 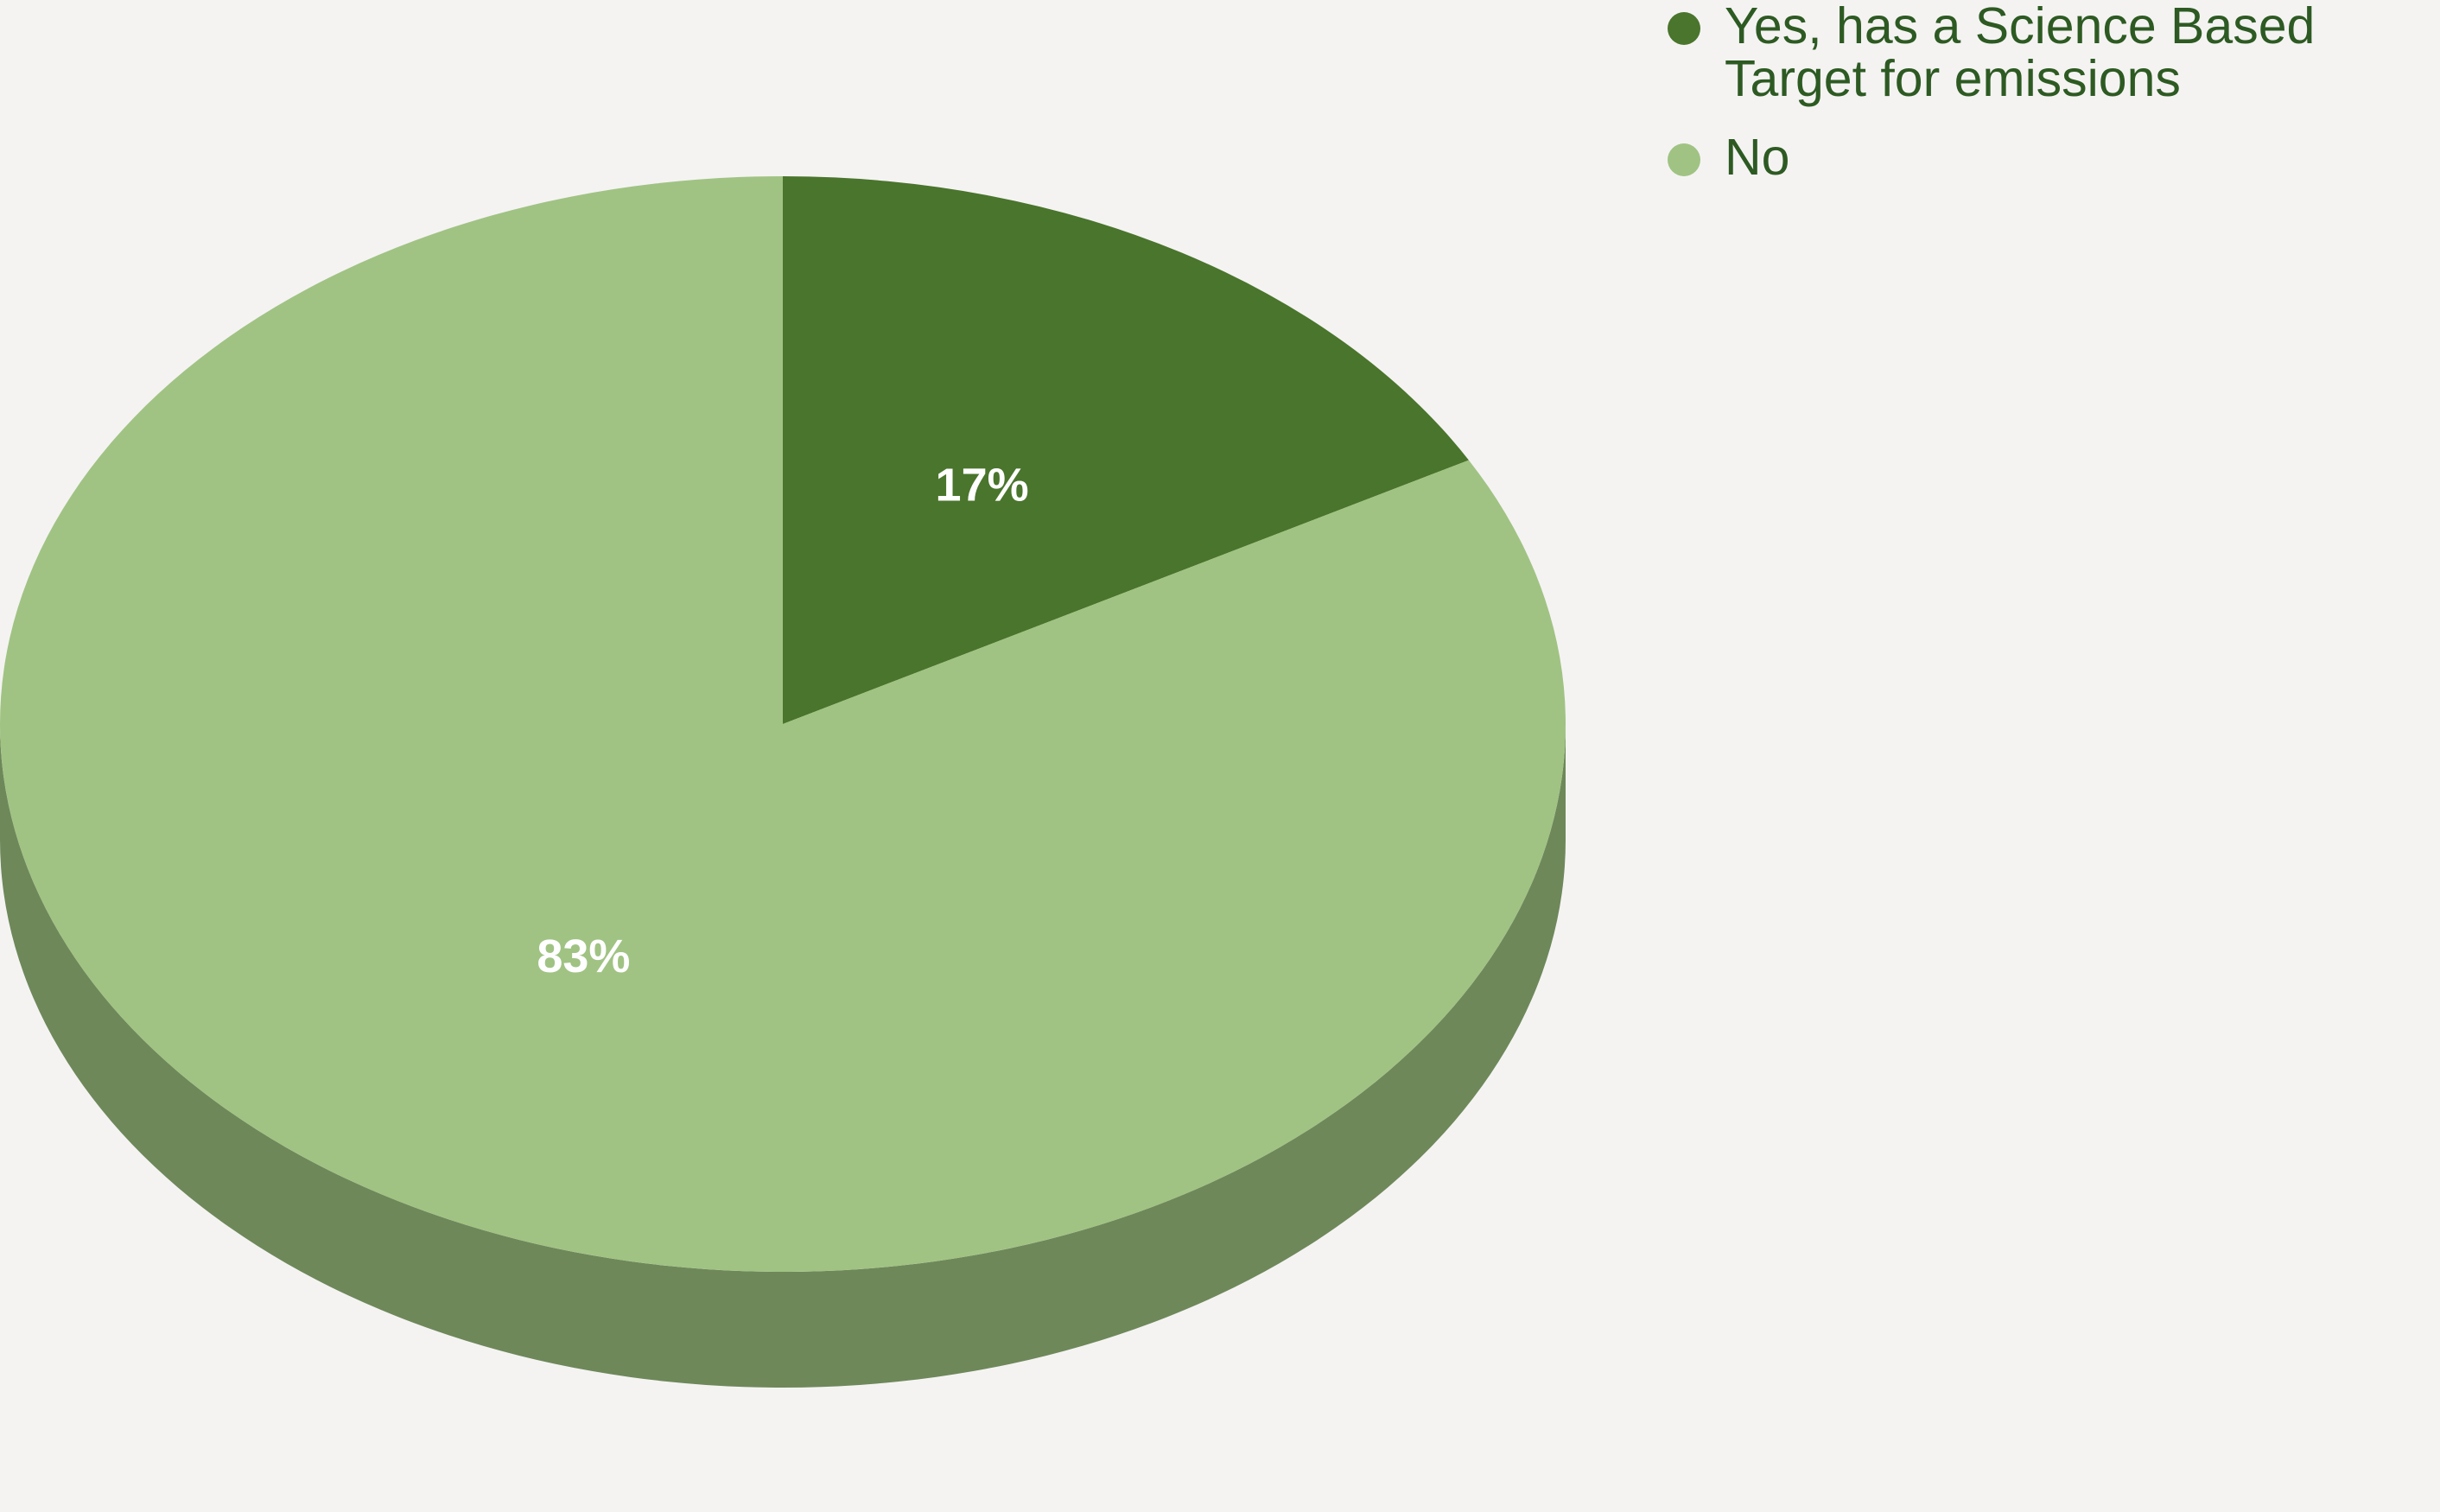 I want to click on slice-label-no: 83%, so click(x=584, y=956).